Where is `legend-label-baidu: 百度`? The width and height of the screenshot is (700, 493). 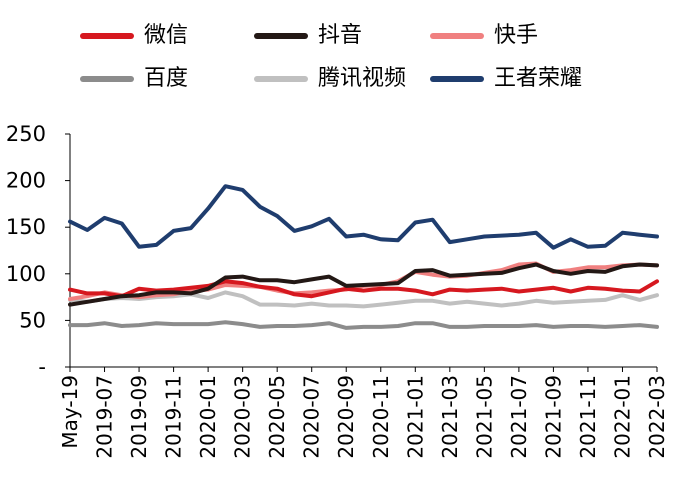
legend-label-baidu: 百度 is located at coordinates (166, 78).